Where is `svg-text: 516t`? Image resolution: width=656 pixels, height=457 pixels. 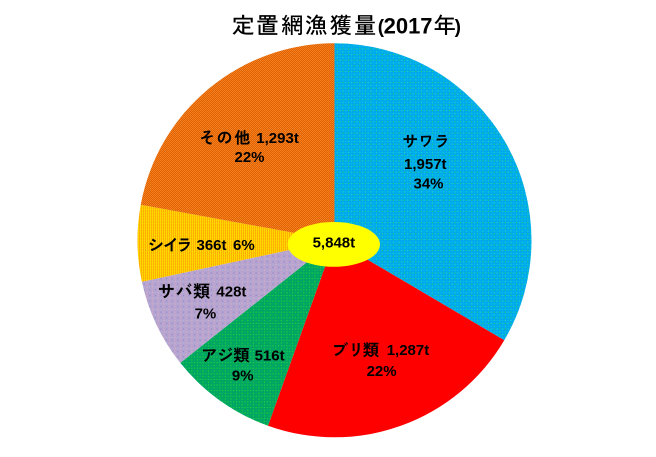 svg-text: 516t is located at coordinates (270, 355).